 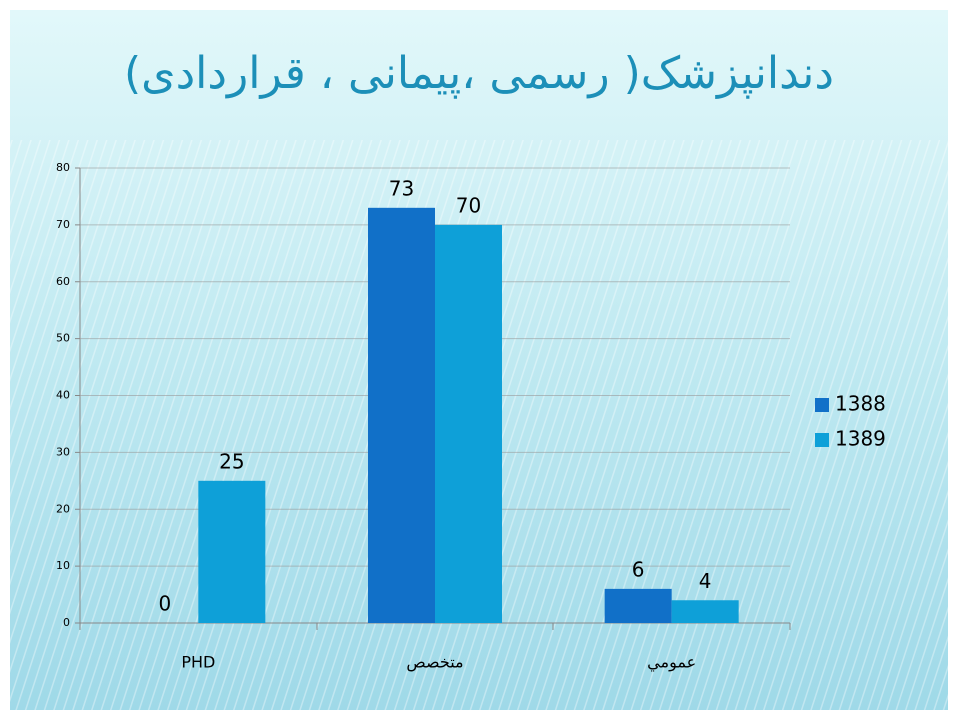 What do you see at coordinates (63, 338) in the screenshot?
I see `y-tick-label: 50` at bounding box center [63, 338].